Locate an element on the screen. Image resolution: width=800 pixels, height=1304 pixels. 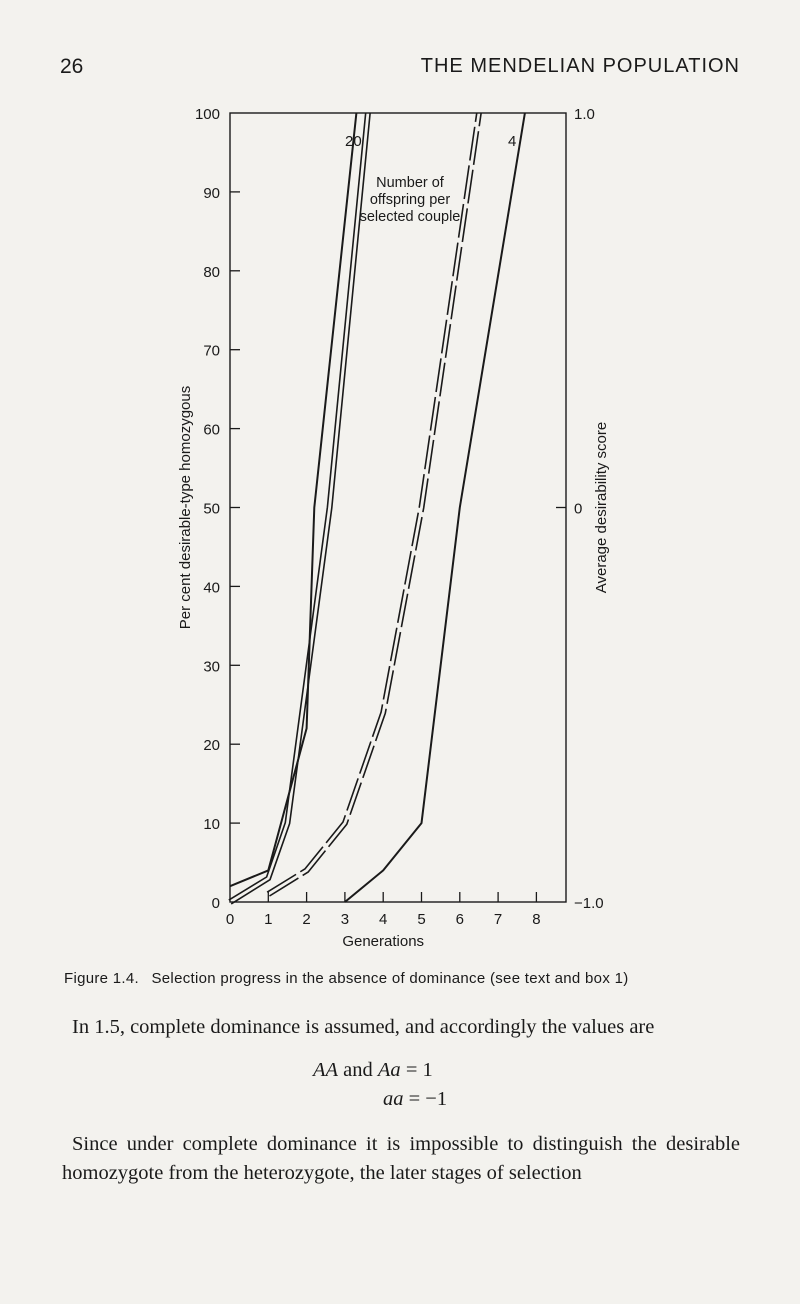
series-line-1-a is located at coordinates (297, 506).